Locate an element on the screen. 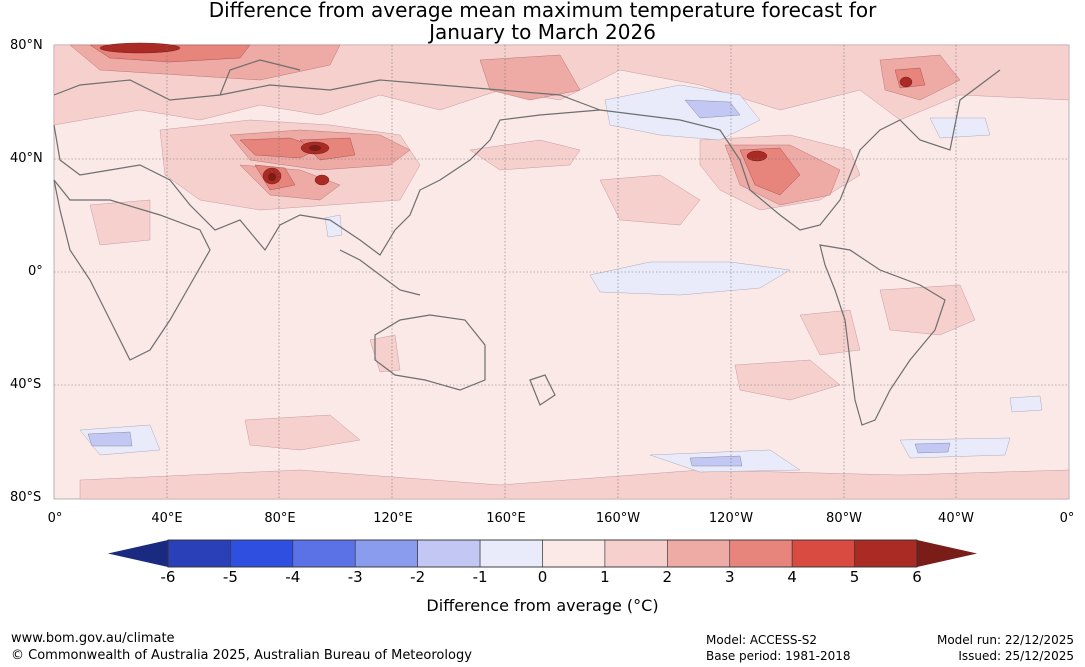 This screenshot has height=667, width=1085. colorbar-tick-label: -1 is located at coordinates (480, 577).